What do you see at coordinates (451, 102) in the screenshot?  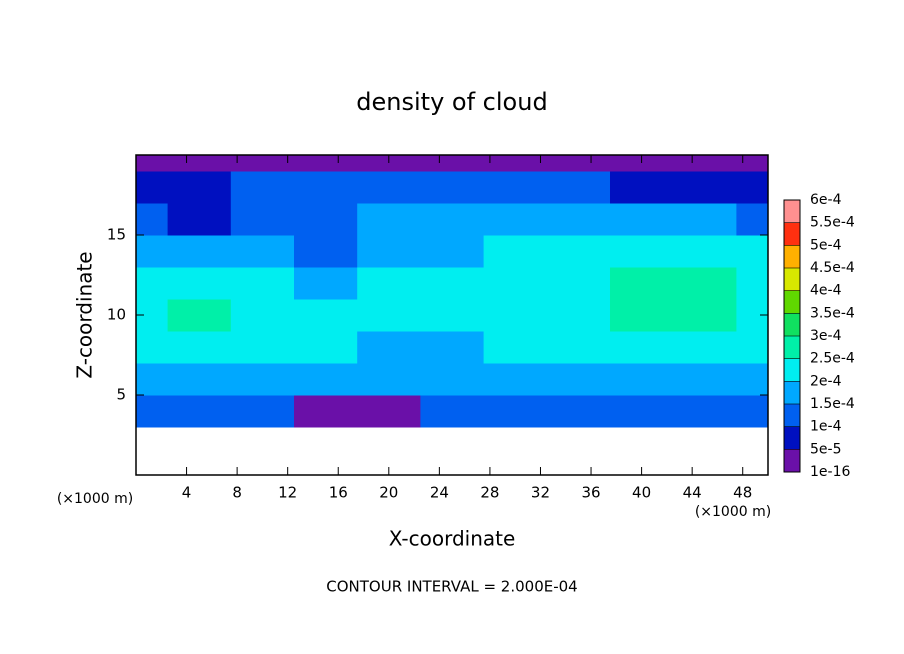 I see `chart-title: density of cloud` at bounding box center [451, 102].